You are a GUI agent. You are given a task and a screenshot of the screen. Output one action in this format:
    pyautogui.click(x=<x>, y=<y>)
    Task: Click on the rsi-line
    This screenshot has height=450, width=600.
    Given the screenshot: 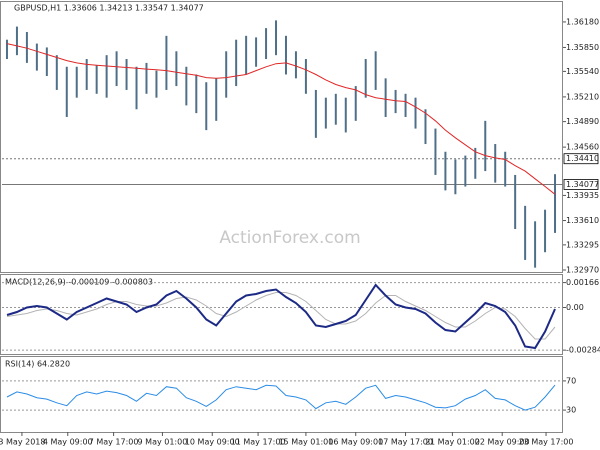 What is the action you would take?
    pyautogui.click(x=281, y=397)
    